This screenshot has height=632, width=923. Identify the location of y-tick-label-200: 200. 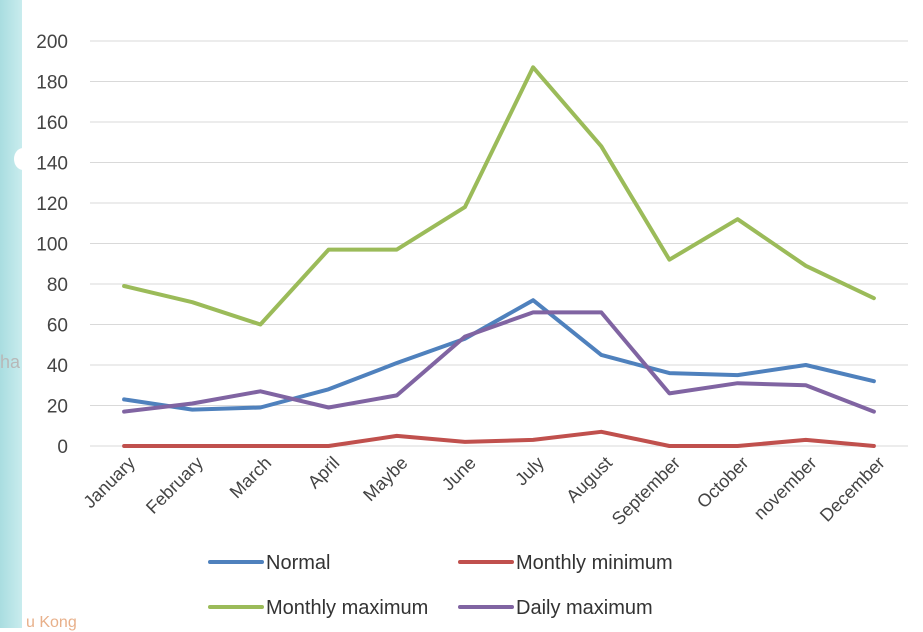
(52, 42).